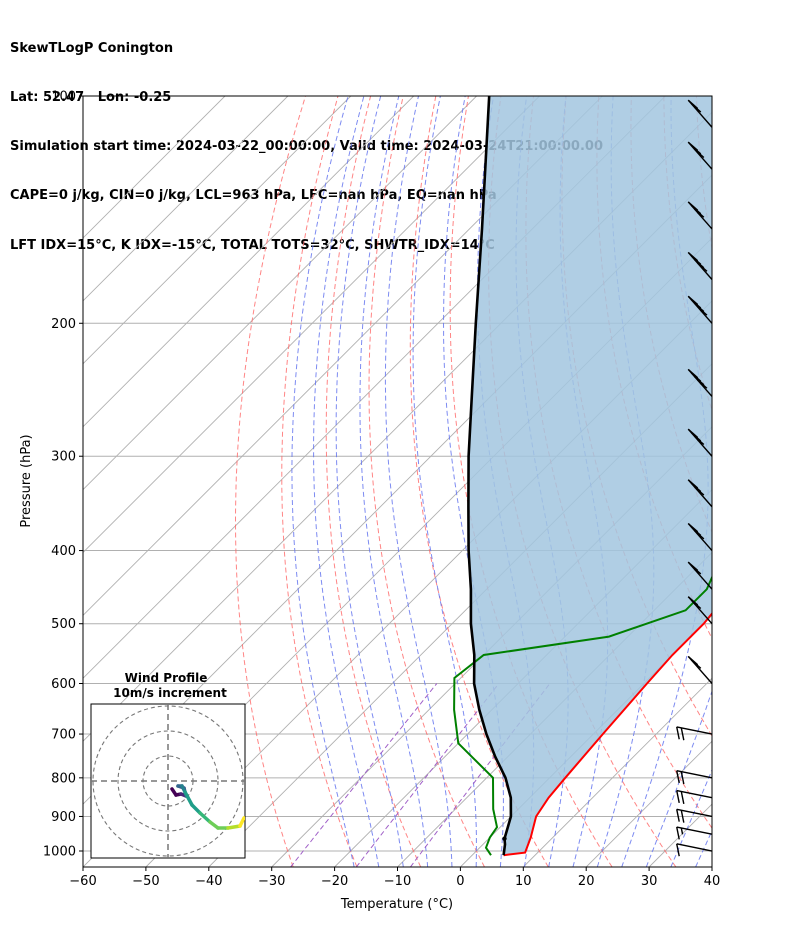 The width and height of the screenshot is (794, 937). What do you see at coordinates (271, 881) in the screenshot?
I see `x-tick-label: −30` at bounding box center [271, 881].